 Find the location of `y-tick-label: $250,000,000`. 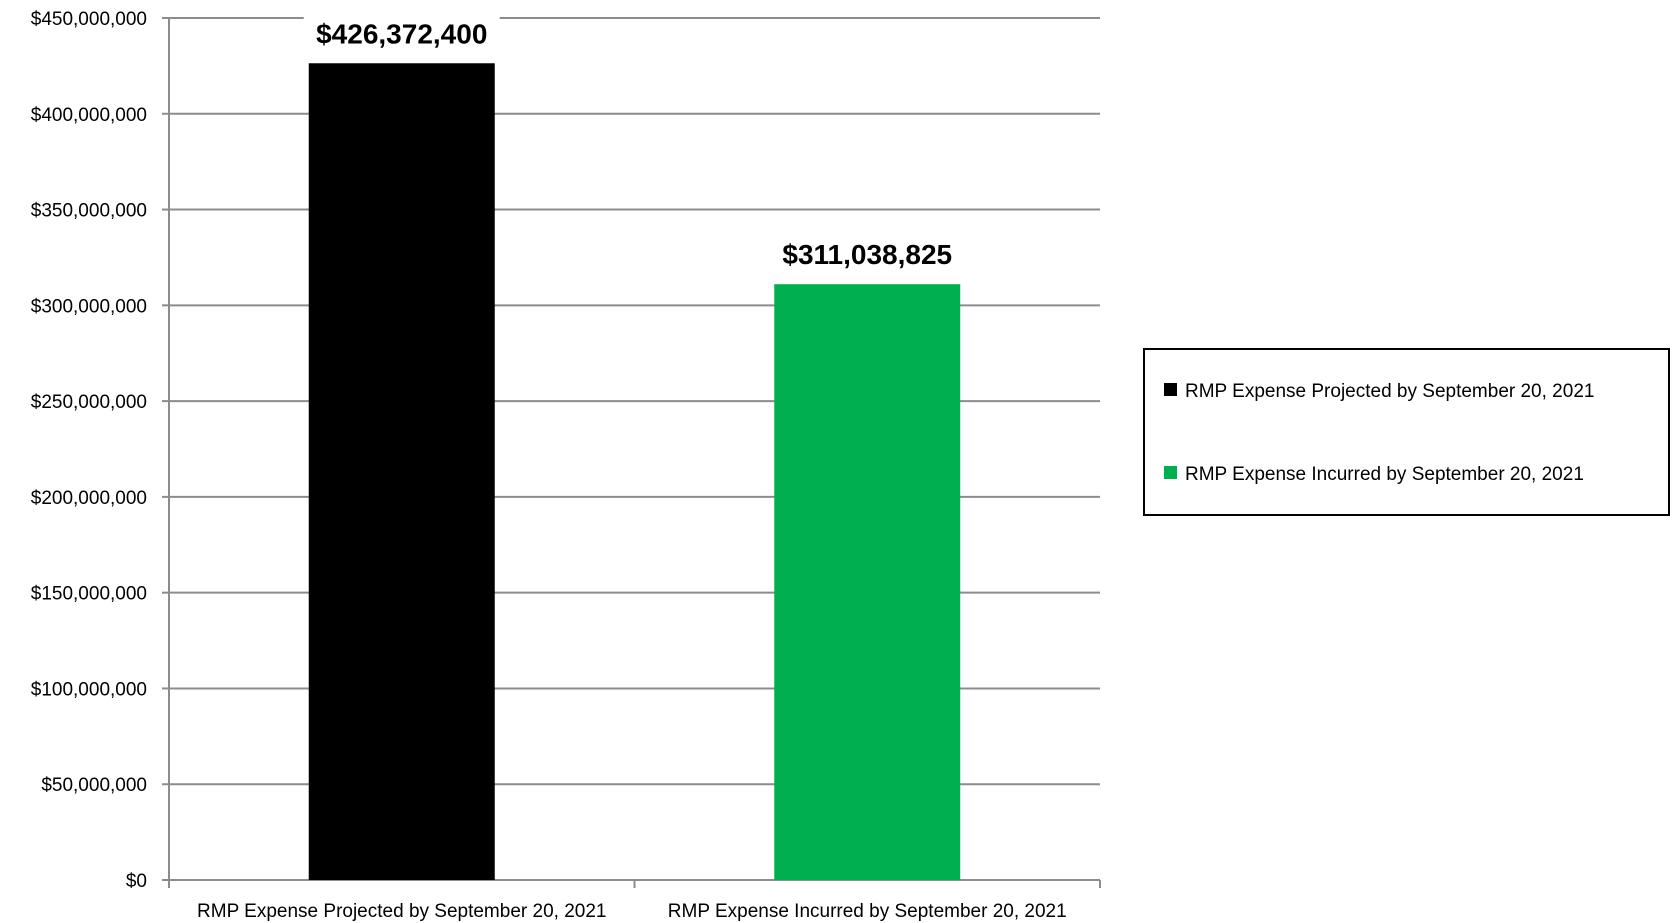

y-tick-label: $250,000,000 is located at coordinates (89, 402).